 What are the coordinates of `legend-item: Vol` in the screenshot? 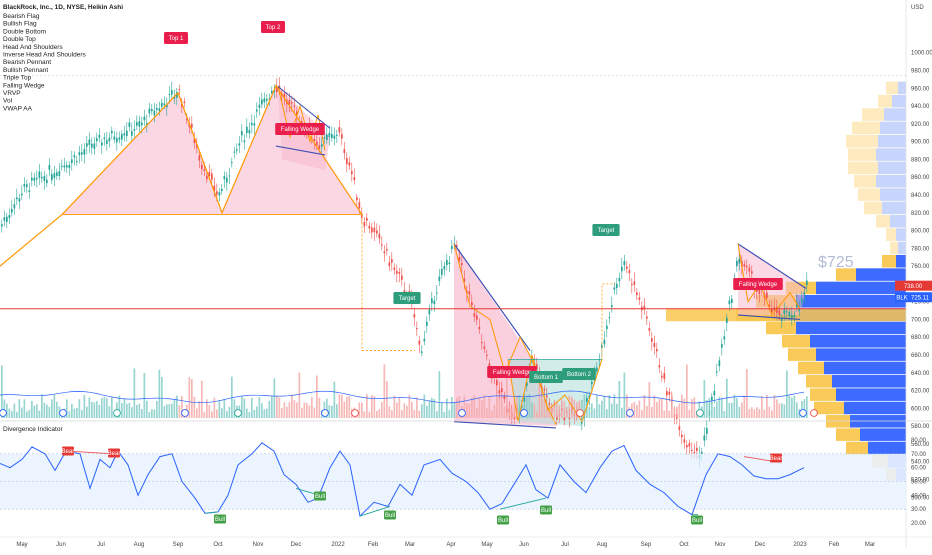 It's located at (8, 101).